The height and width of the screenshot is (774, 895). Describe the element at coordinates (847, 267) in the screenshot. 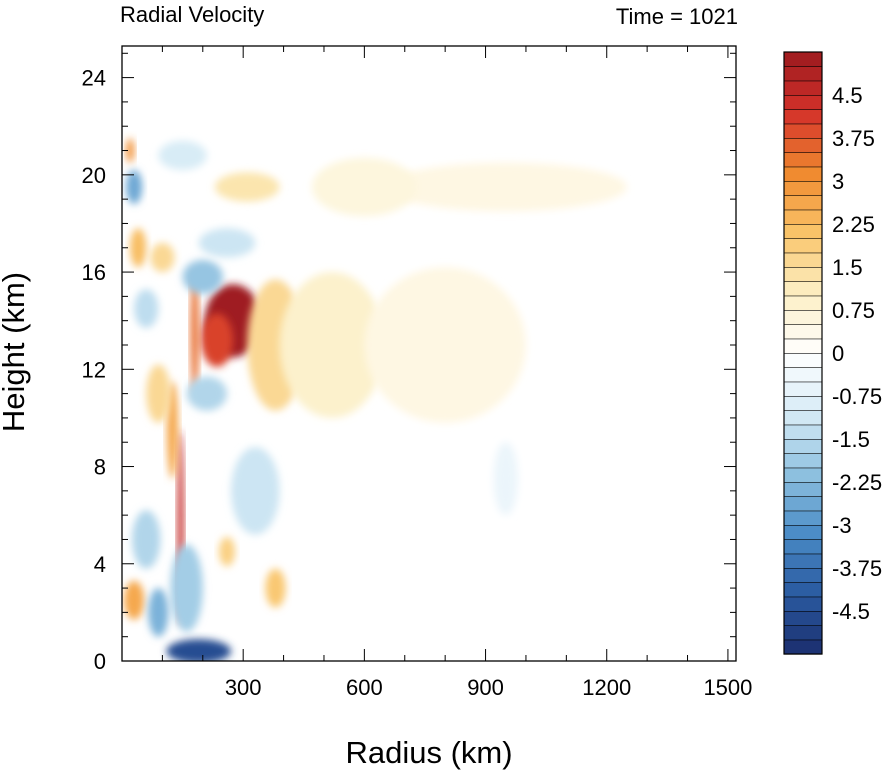

I see `colorbar-label: 1.5` at that location.